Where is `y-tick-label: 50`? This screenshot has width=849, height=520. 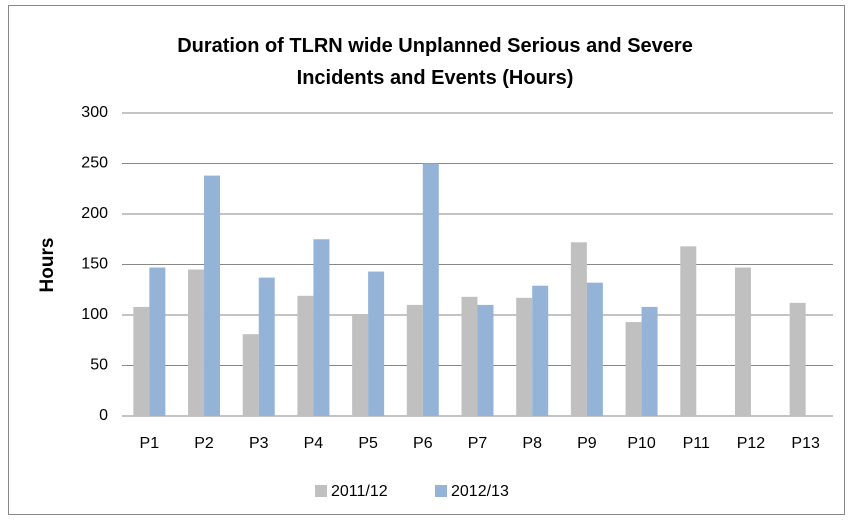
y-tick-label: 50 is located at coordinates (99, 365).